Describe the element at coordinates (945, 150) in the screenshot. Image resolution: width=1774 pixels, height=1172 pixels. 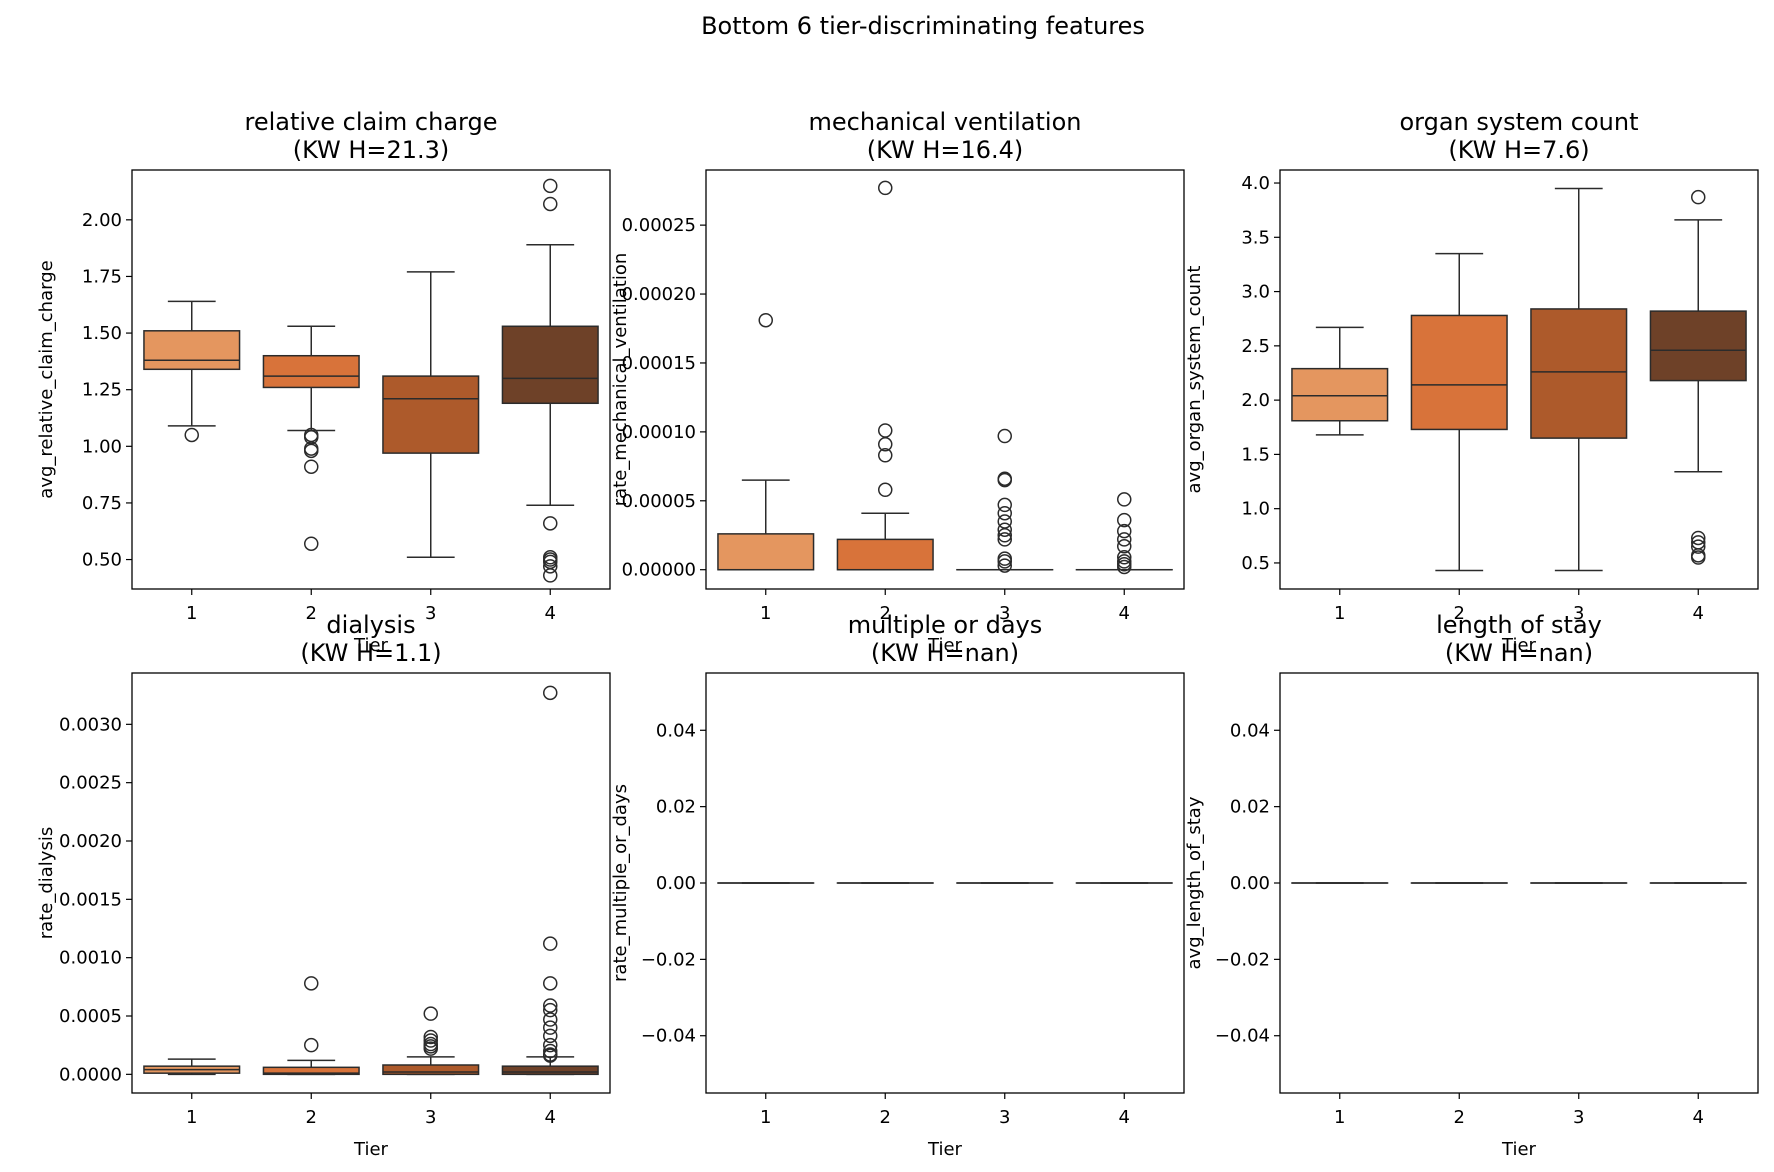
I see `subplot-subtitle: (KW H=16.4)` at that location.